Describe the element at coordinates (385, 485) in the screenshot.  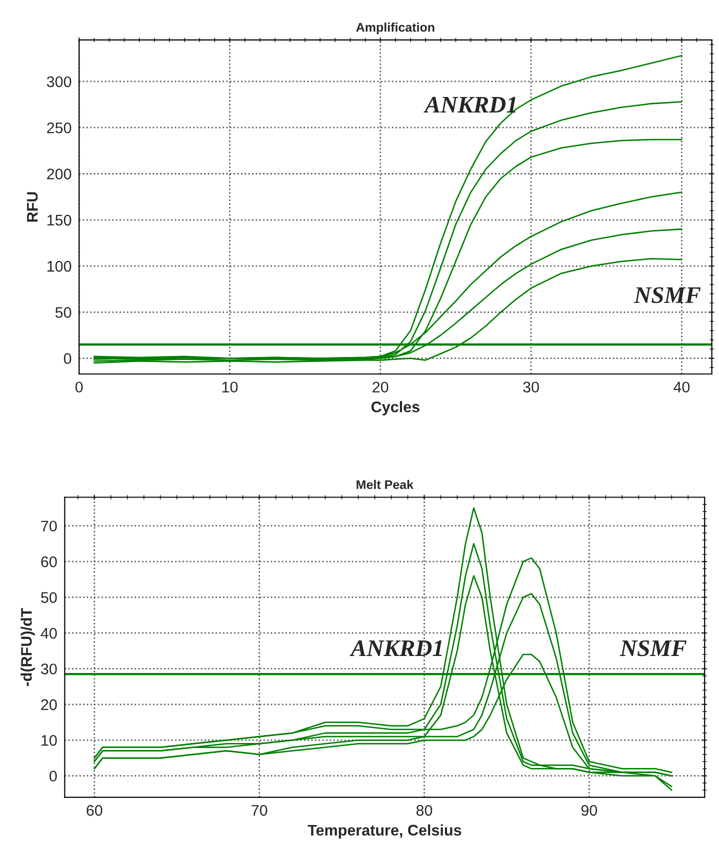
I see `chart-title: Melt Peak` at that location.